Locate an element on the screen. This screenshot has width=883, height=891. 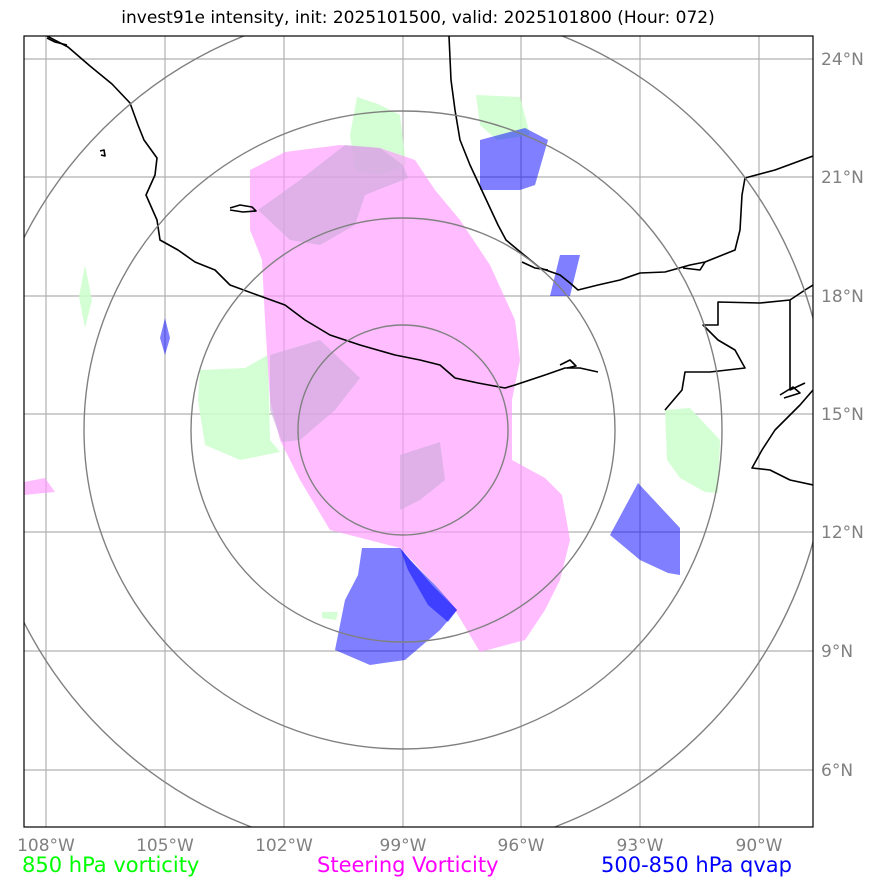
overlap-field is located at coordinates (351, 327).